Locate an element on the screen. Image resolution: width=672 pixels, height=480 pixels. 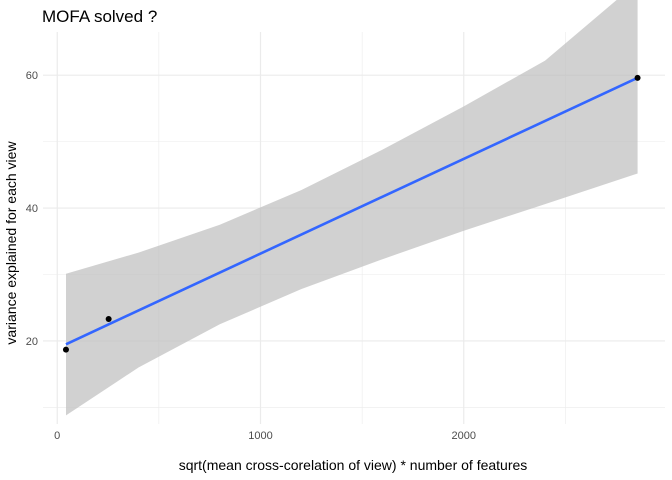
y-tick-label: 60 is located at coordinates (32, 76).